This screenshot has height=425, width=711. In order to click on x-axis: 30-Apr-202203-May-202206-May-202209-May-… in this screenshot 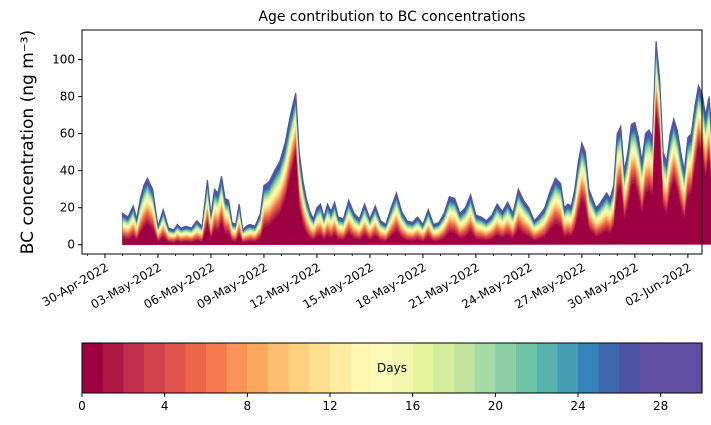, I will do `click(367, 283)`.